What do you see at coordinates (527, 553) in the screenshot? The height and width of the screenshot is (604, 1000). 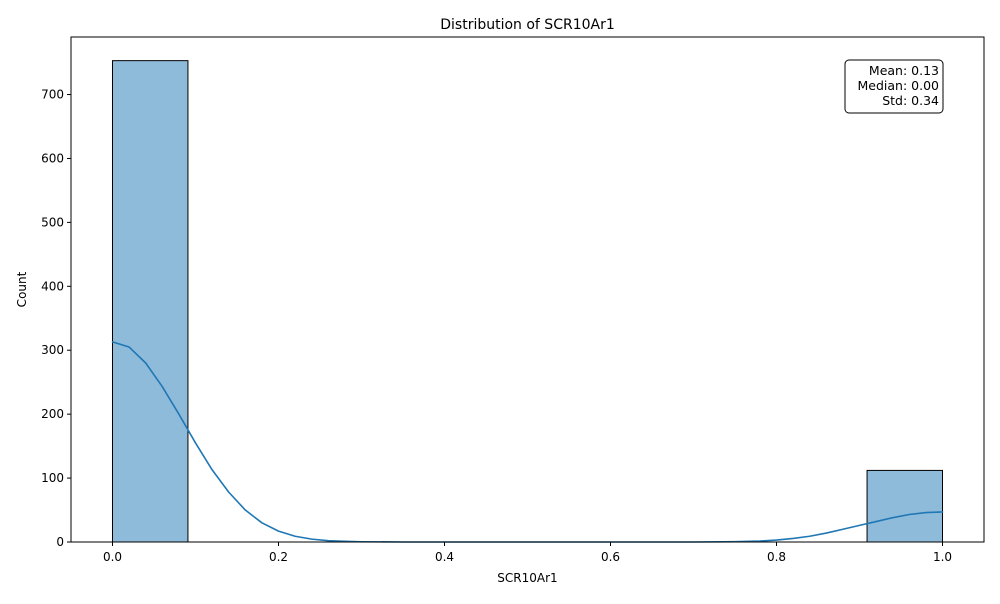 I see `x-axis-ticks: 0.0 0.2 0.4 0.6 0.8 1.0` at bounding box center [527, 553].